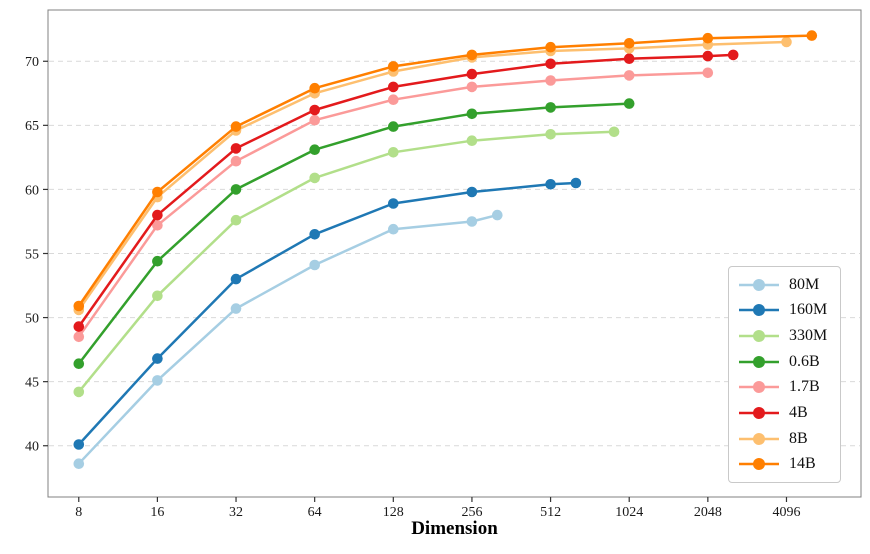  What do you see at coordinates (236, 512) in the screenshot?
I see `x-tick-label: 32` at bounding box center [236, 512].